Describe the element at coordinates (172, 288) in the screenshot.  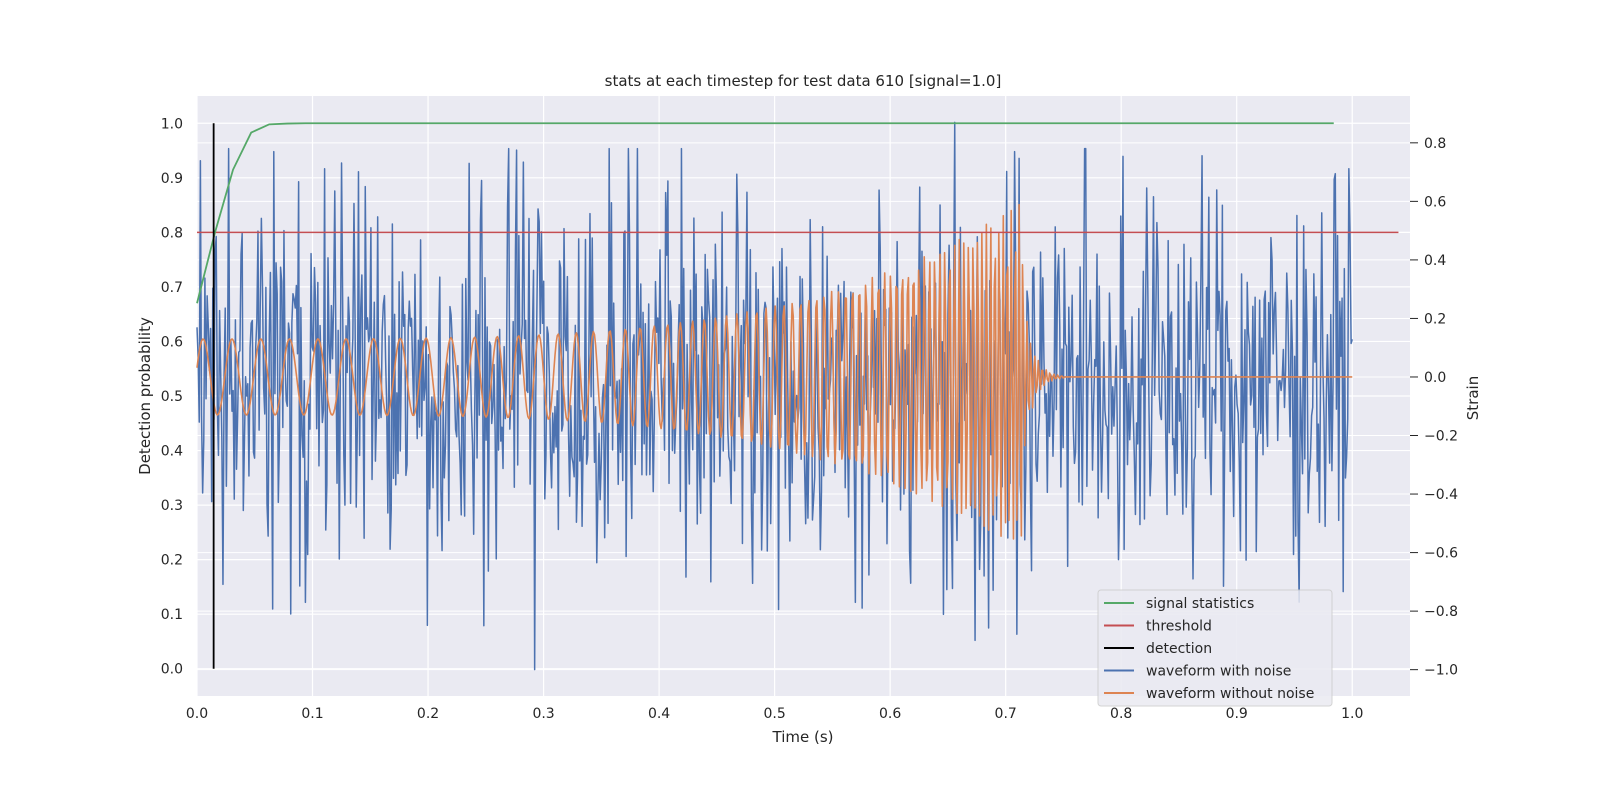
I see `y-tick-label: 0.7` at that location.